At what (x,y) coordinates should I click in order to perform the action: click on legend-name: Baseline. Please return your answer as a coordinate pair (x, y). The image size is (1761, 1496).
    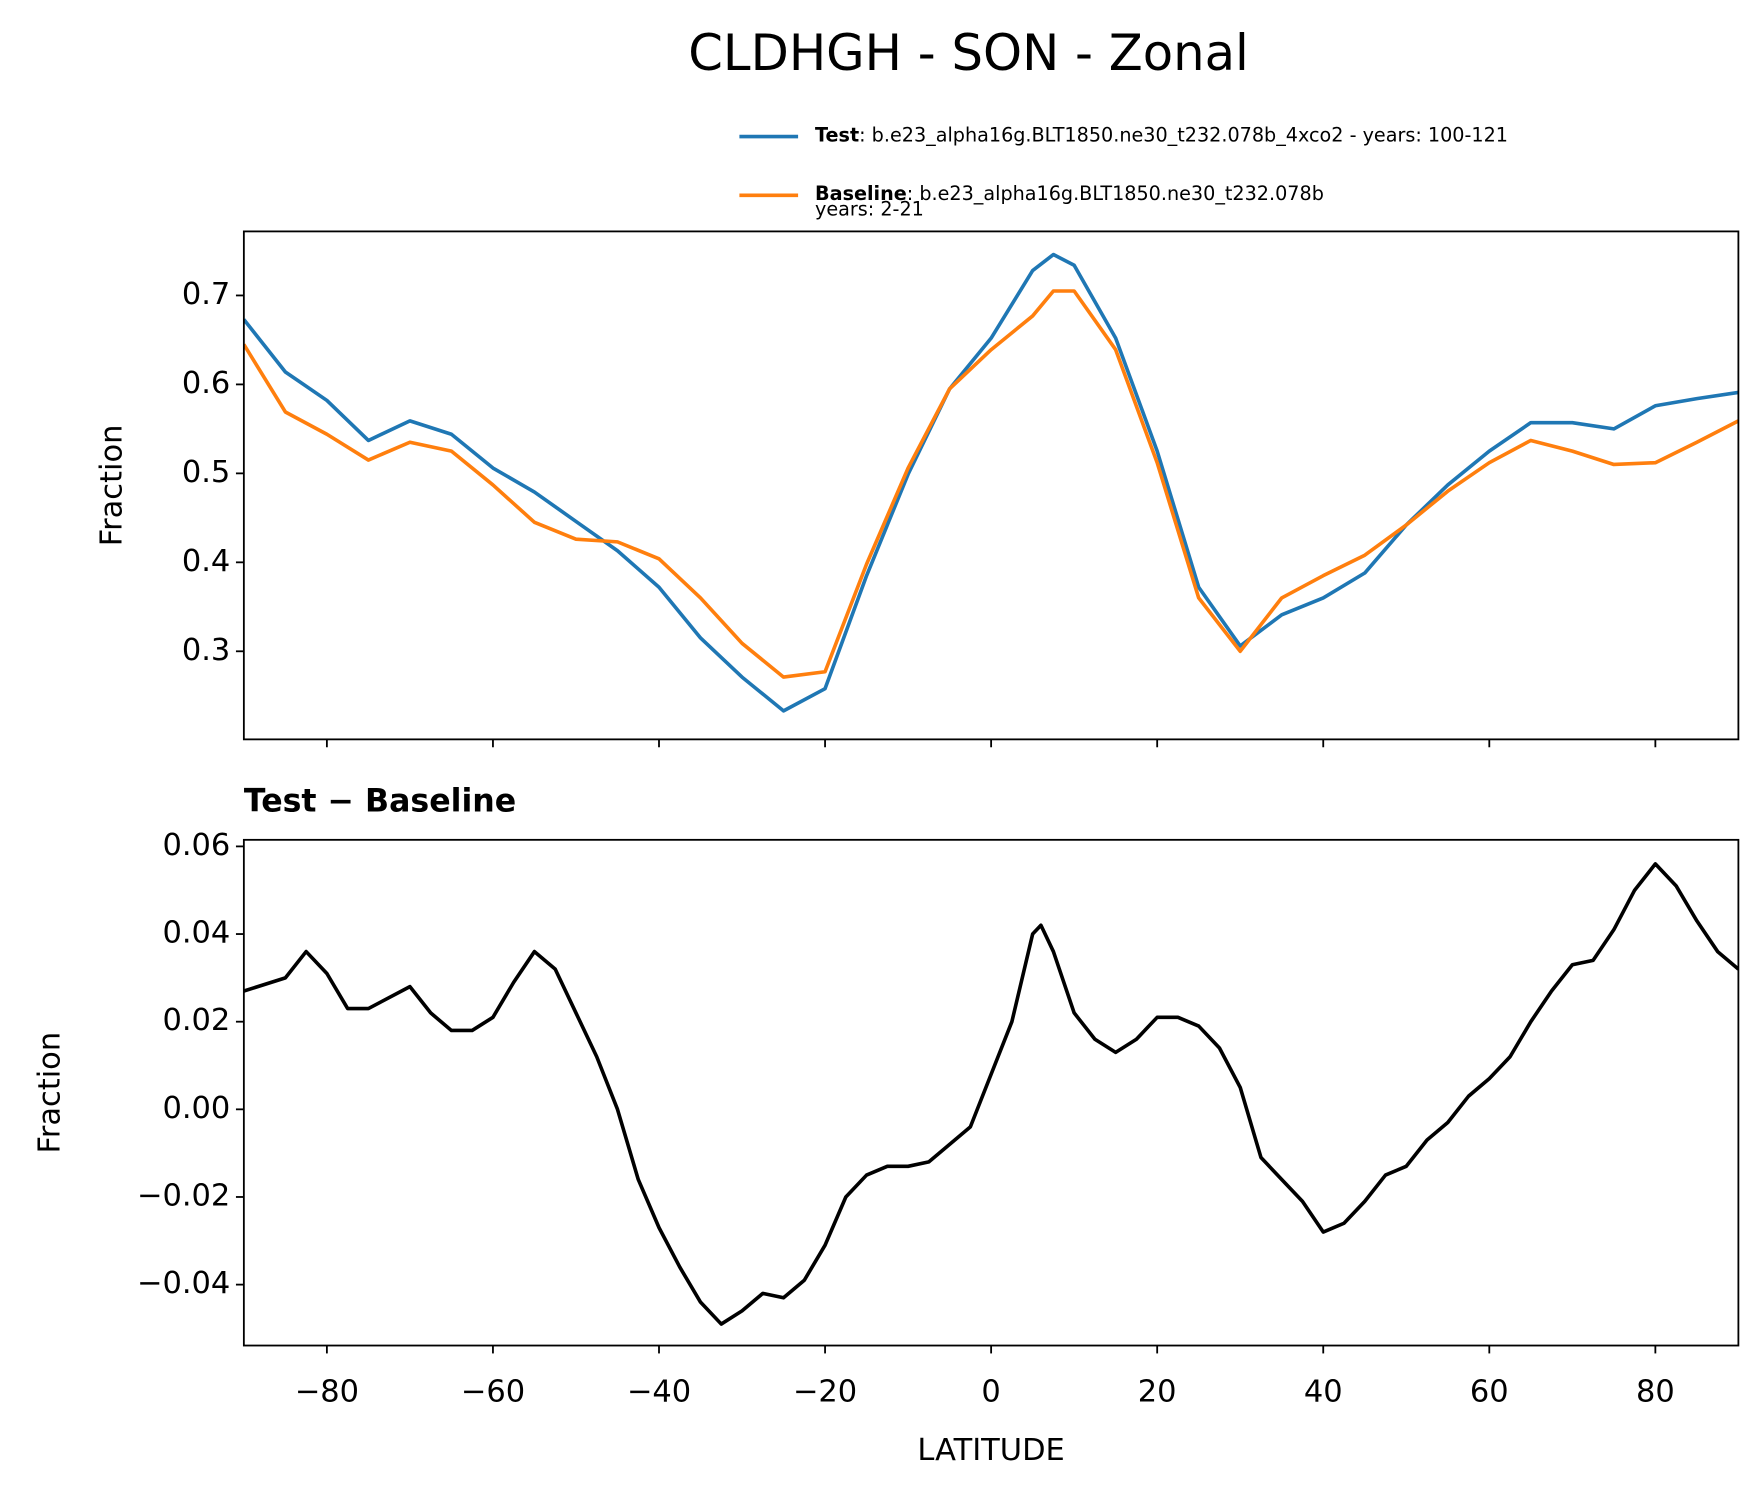
    Looking at the image, I should click on (861, 193).